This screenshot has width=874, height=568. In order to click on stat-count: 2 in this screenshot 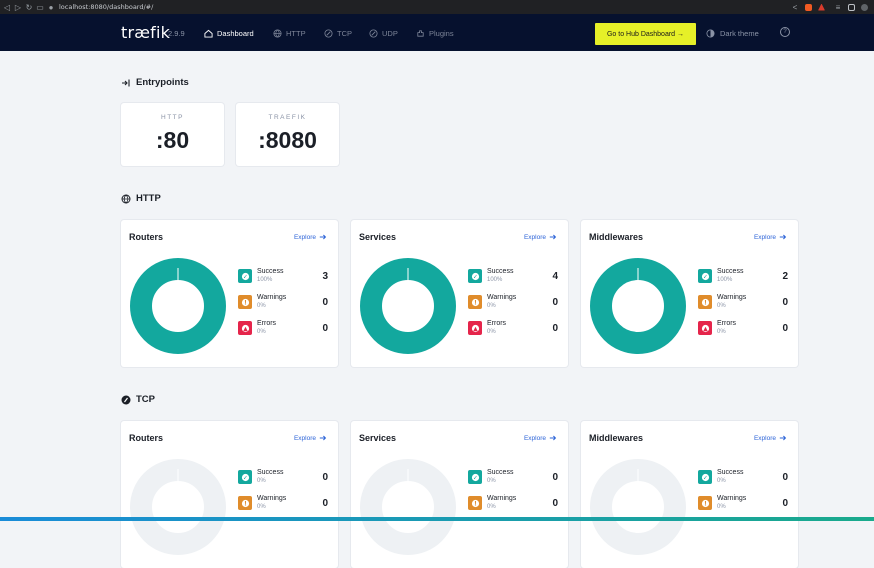, I will do `click(785, 276)`.